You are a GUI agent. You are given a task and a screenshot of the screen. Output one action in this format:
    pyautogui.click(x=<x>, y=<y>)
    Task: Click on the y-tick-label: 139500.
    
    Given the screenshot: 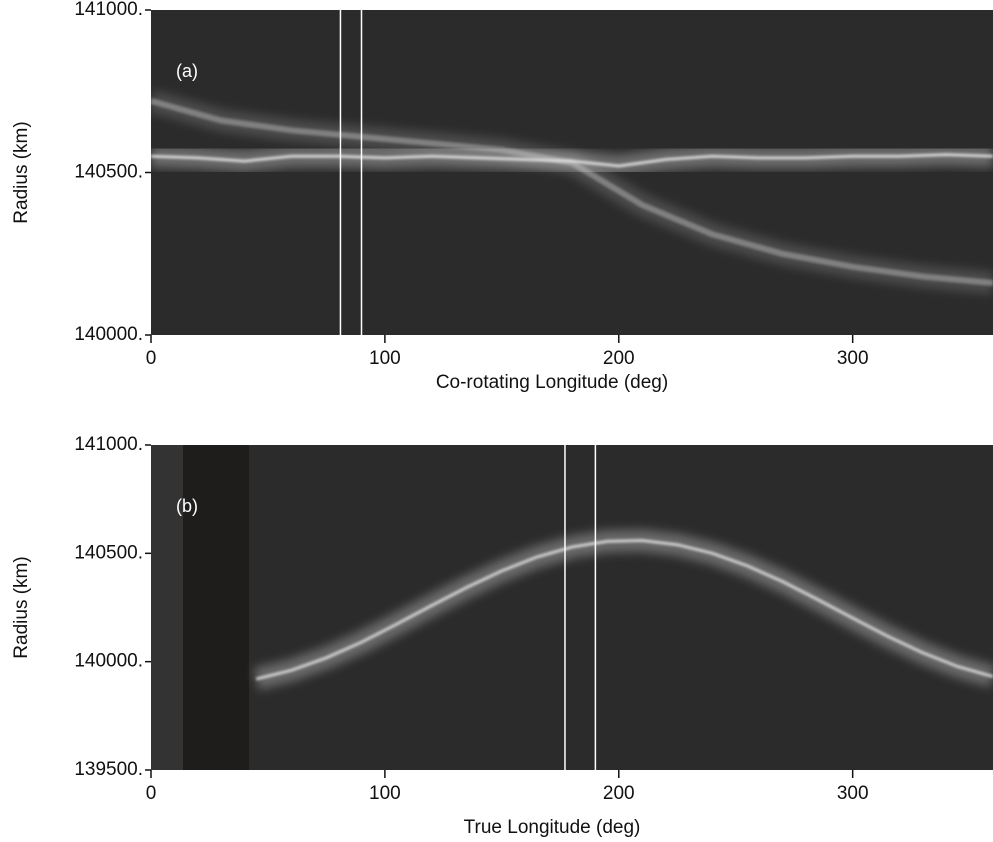 What is the action you would take?
    pyautogui.click(x=108, y=769)
    